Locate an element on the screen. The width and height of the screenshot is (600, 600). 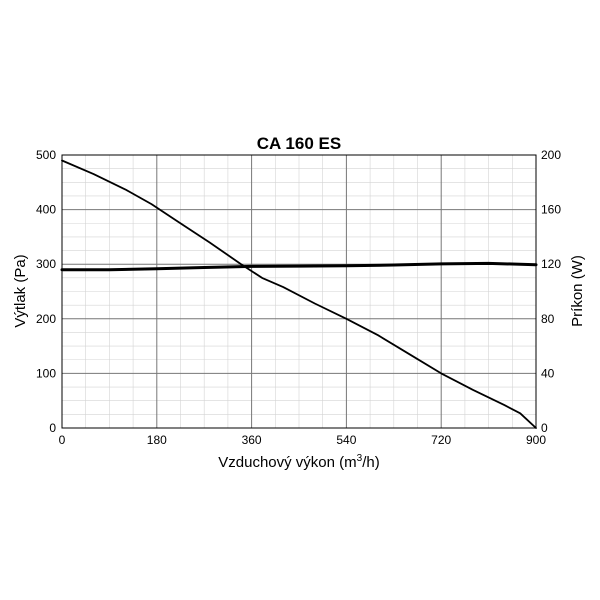
left-y-tick-label: 200 is located at coordinates (46, 319).